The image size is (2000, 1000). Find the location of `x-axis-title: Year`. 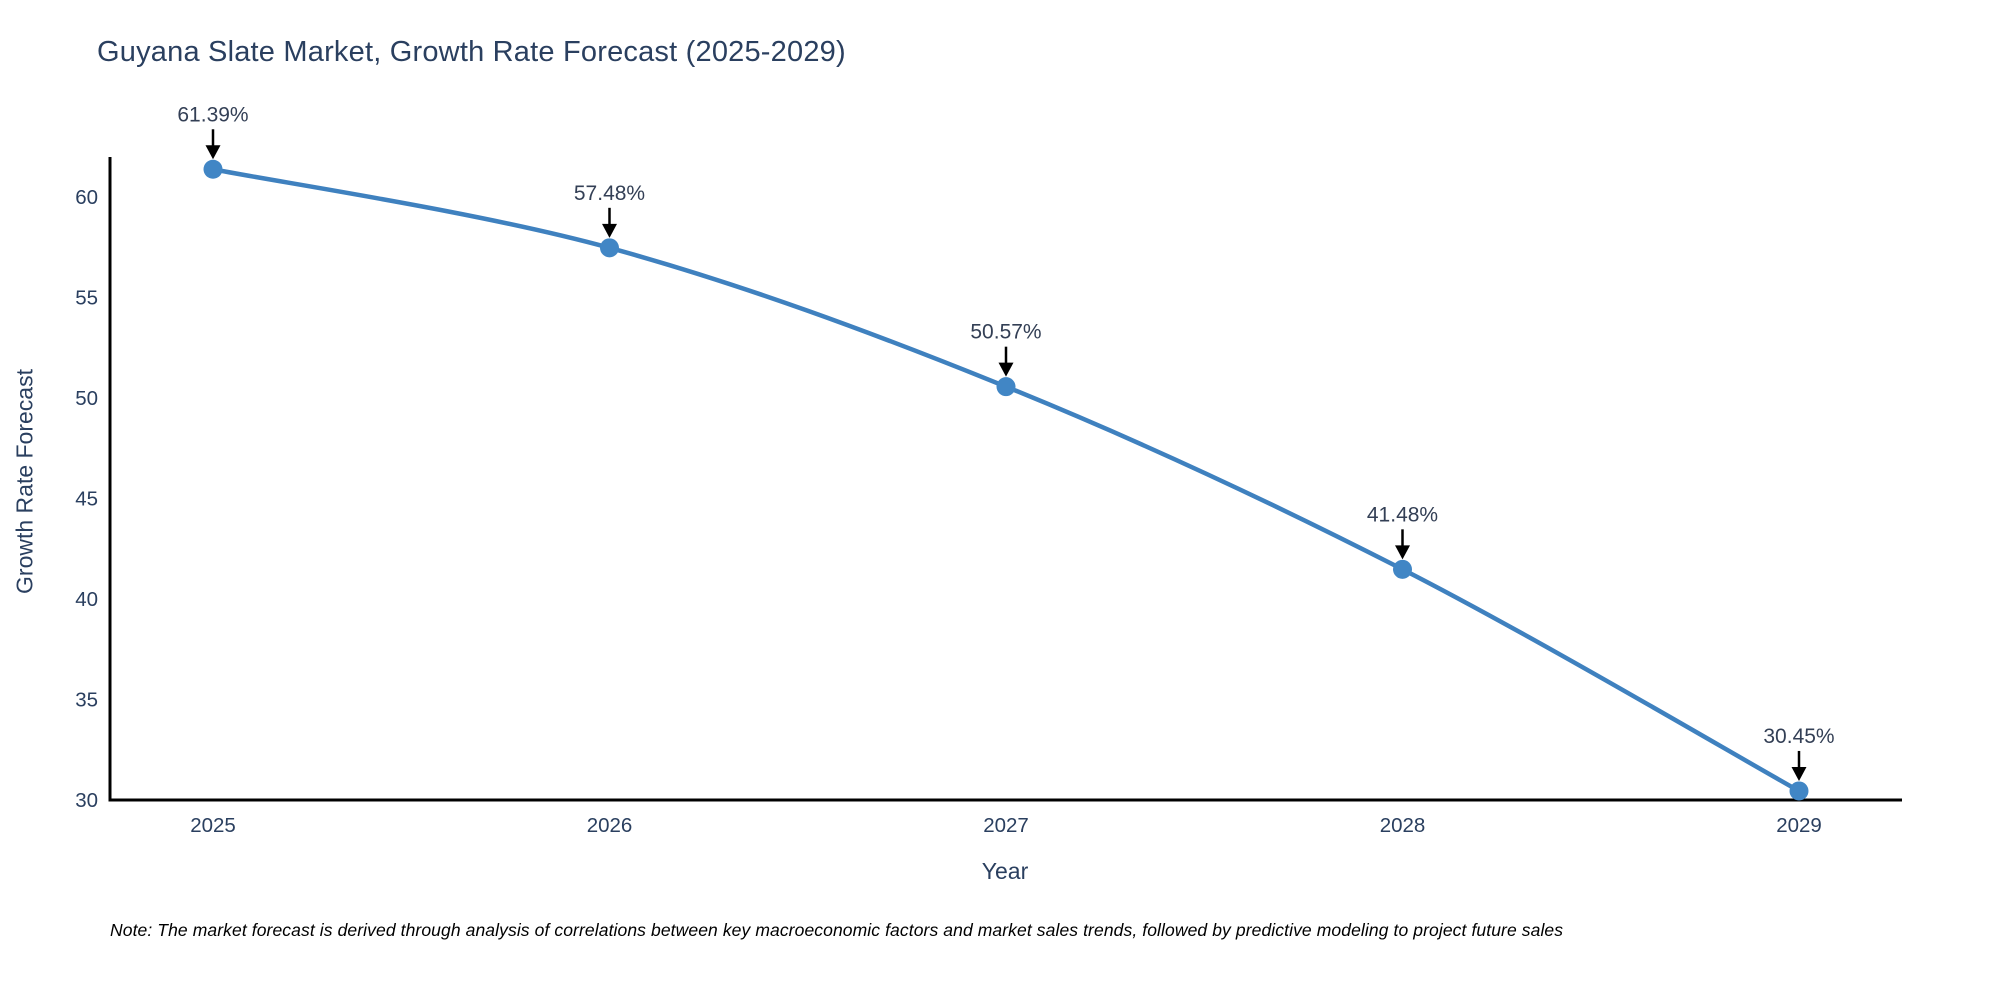

x-axis-title: Year is located at coordinates (1005, 871).